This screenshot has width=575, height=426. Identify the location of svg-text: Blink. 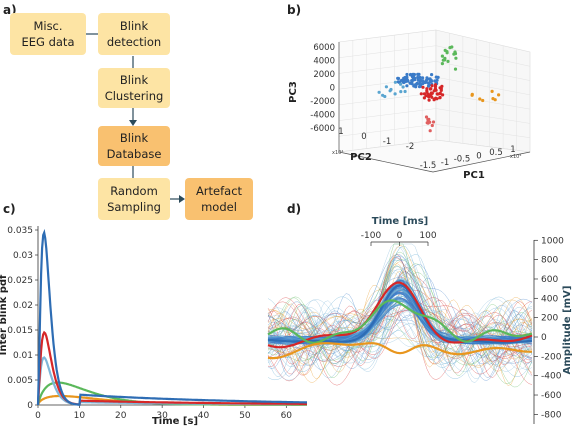
(134, 80).